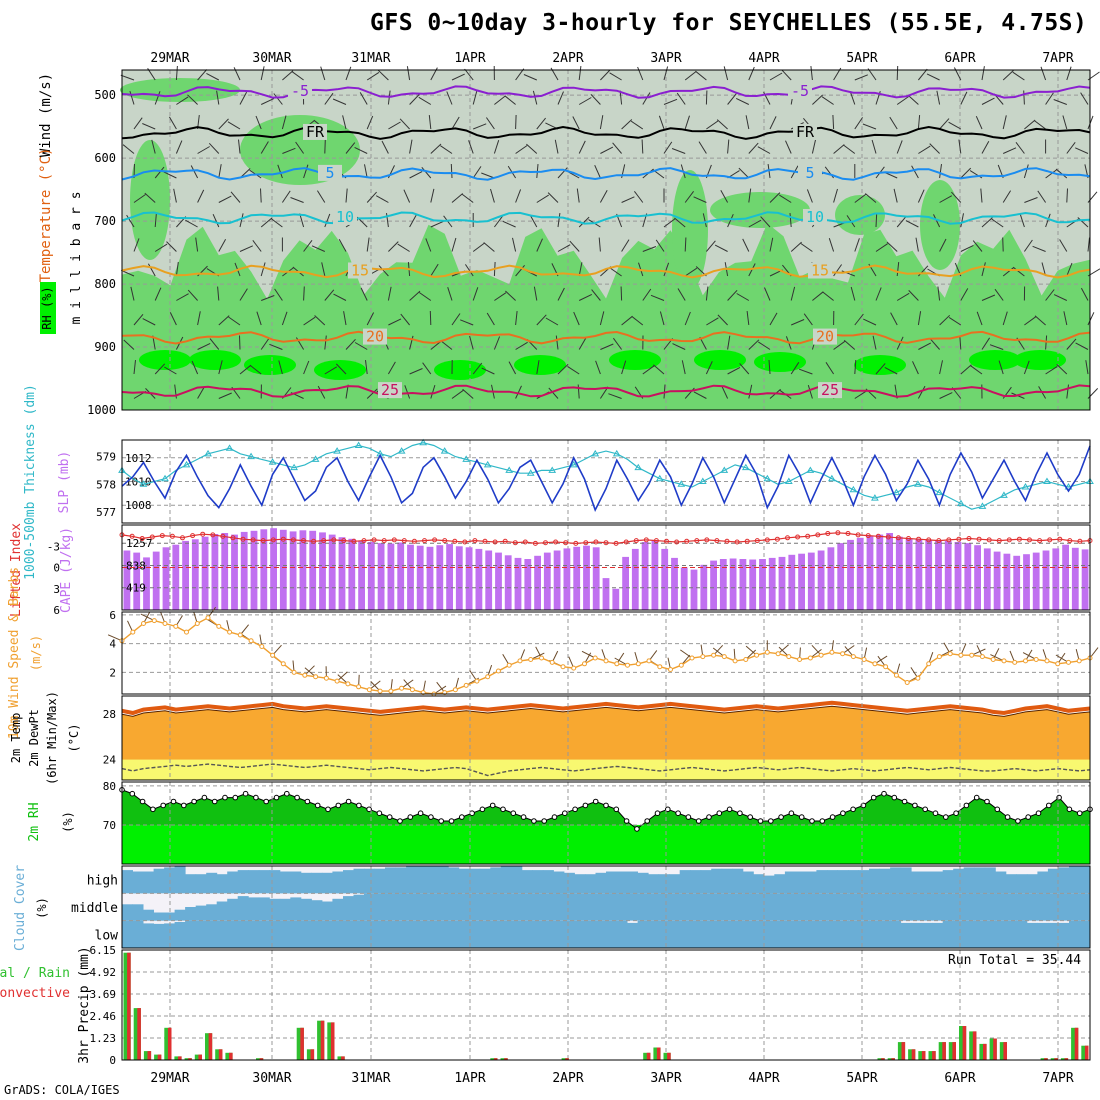 Image resolution: width=1100 pixels, height=1100 pixels. I want to click on date-label-top: 3APR, so click(665, 58).